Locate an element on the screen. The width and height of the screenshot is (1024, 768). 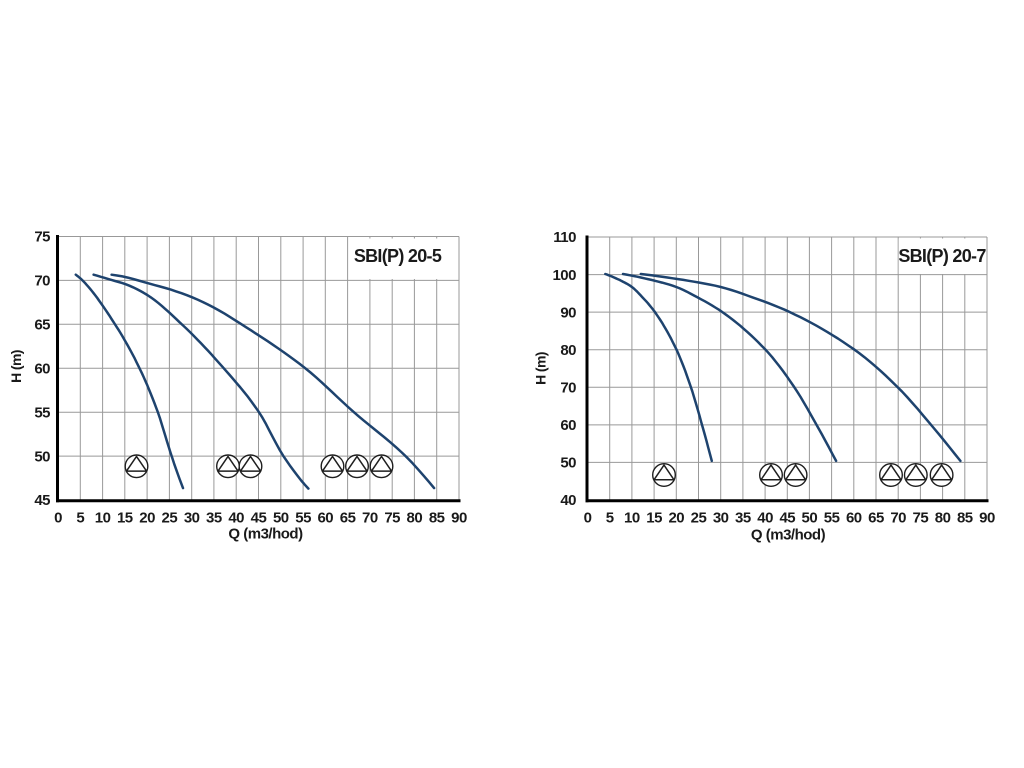
svg-text: SBI(P) 20-5 is located at coordinates (398, 256).